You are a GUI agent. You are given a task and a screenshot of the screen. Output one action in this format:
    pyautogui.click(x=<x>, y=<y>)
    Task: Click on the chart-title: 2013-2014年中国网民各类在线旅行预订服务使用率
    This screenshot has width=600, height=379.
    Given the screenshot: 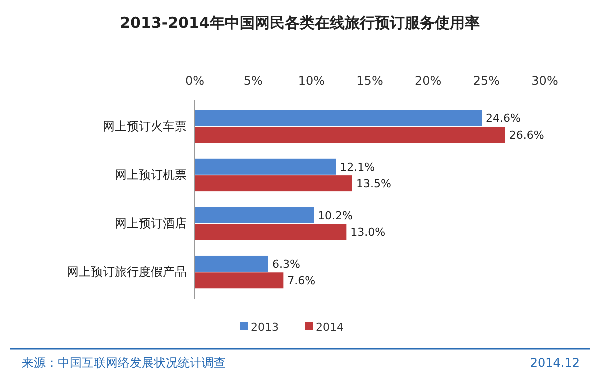 What is the action you would take?
    pyautogui.click(x=300, y=23)
    